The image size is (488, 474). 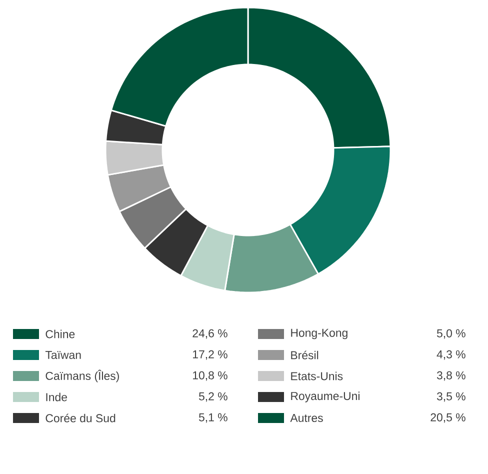 I want to click on legend-label: Brésil, so click(x=304, y=355).